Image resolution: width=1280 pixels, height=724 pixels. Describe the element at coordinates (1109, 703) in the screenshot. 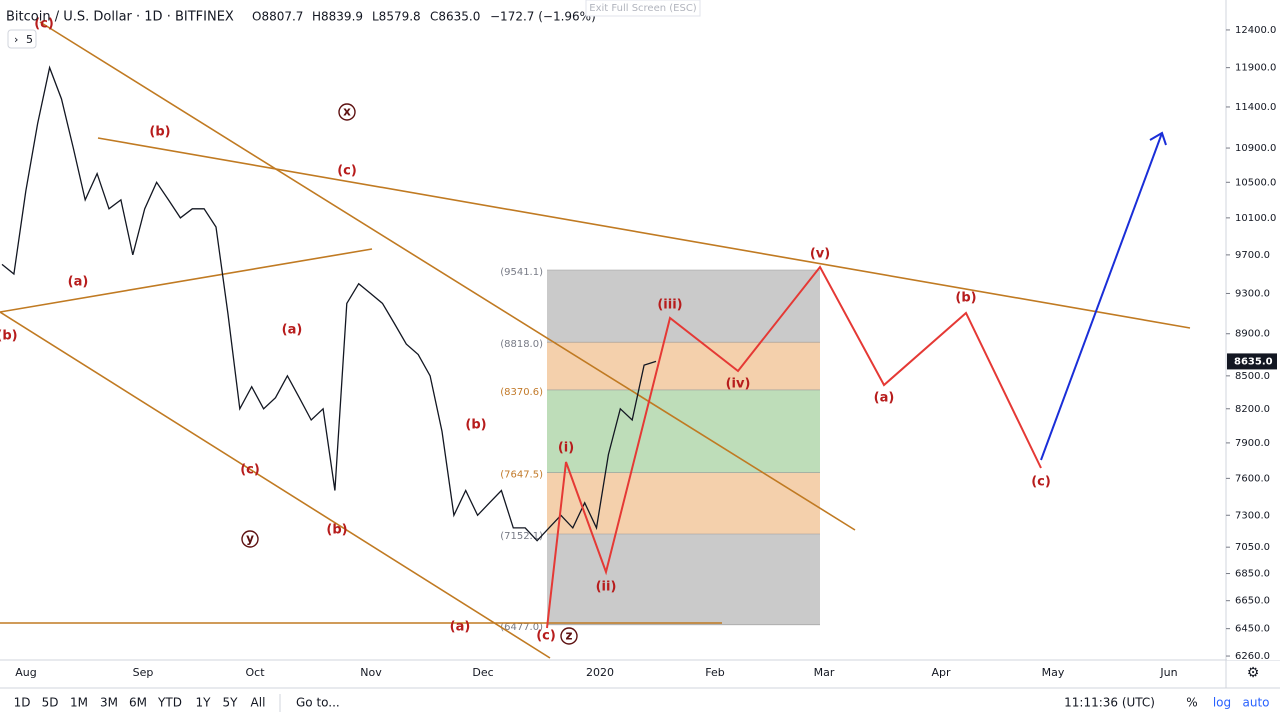

I see `clock: 11:11:36 (UTC)` at that location.